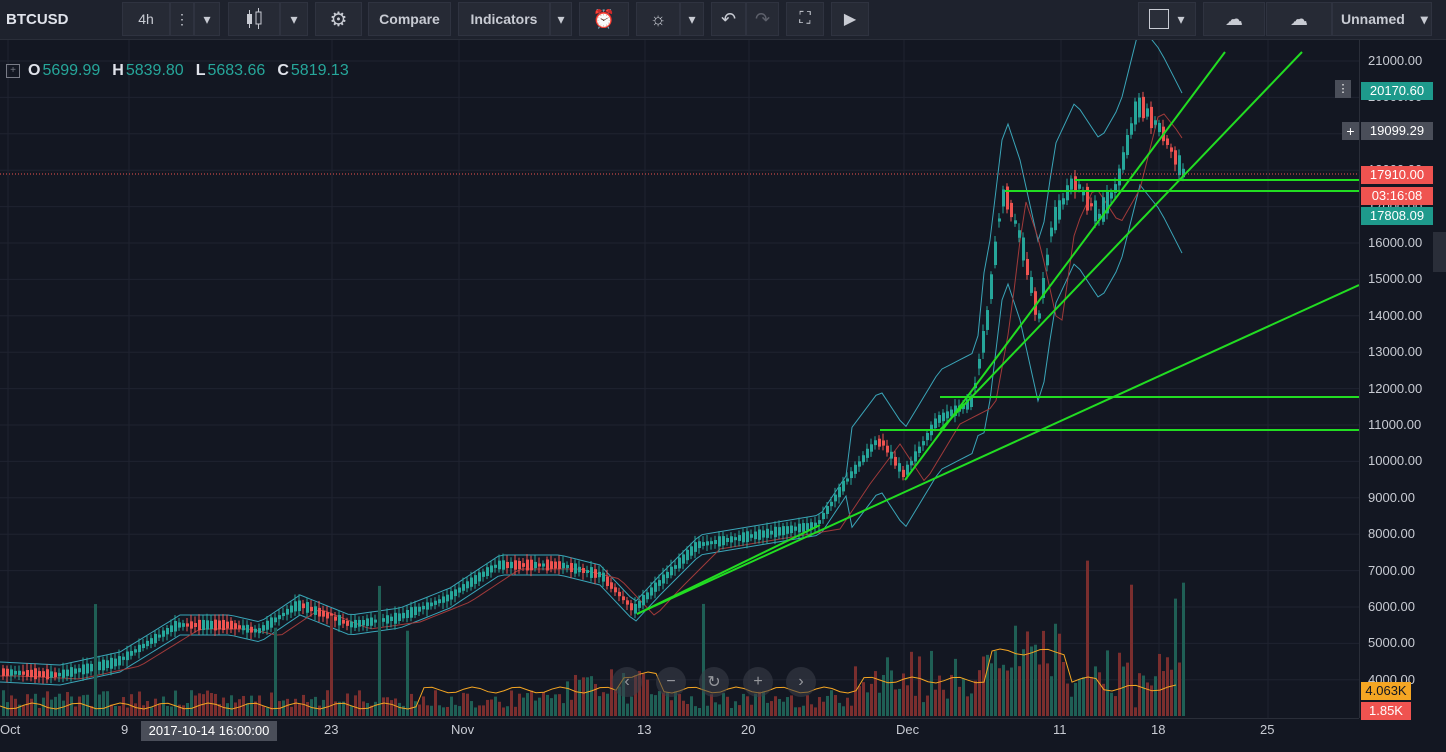 The image size is (1446, 752). What do you see at coordinates (627, 682) in the screenshot?
I see `scroll-left-icon: ‹` at bounding box center [627, 682].